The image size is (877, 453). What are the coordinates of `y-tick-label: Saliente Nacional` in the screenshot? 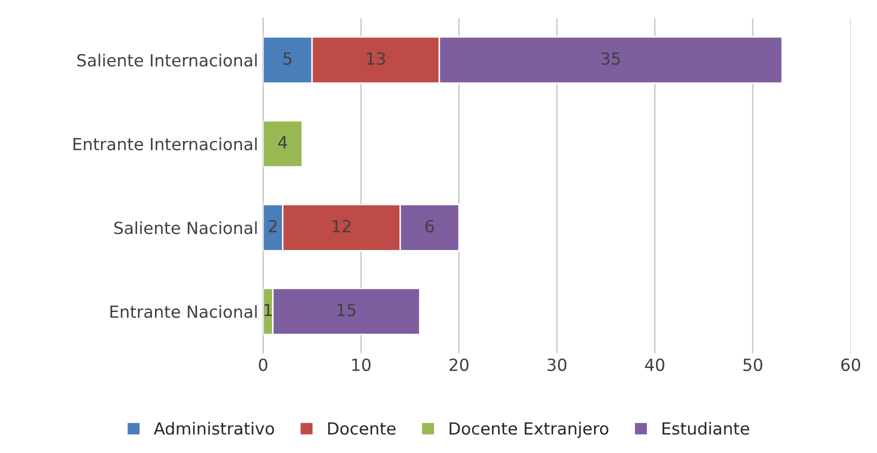 It's located at (185, 227).